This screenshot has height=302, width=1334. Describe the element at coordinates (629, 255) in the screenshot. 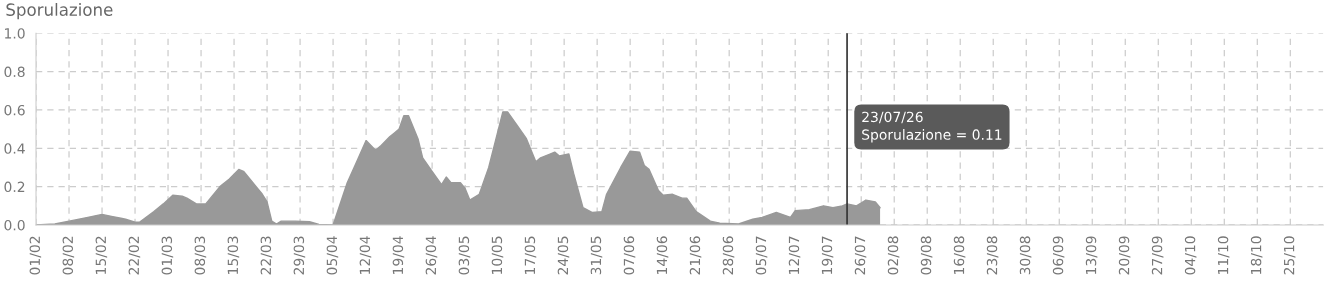

I see `x-tick-label: 07/06` at that location.